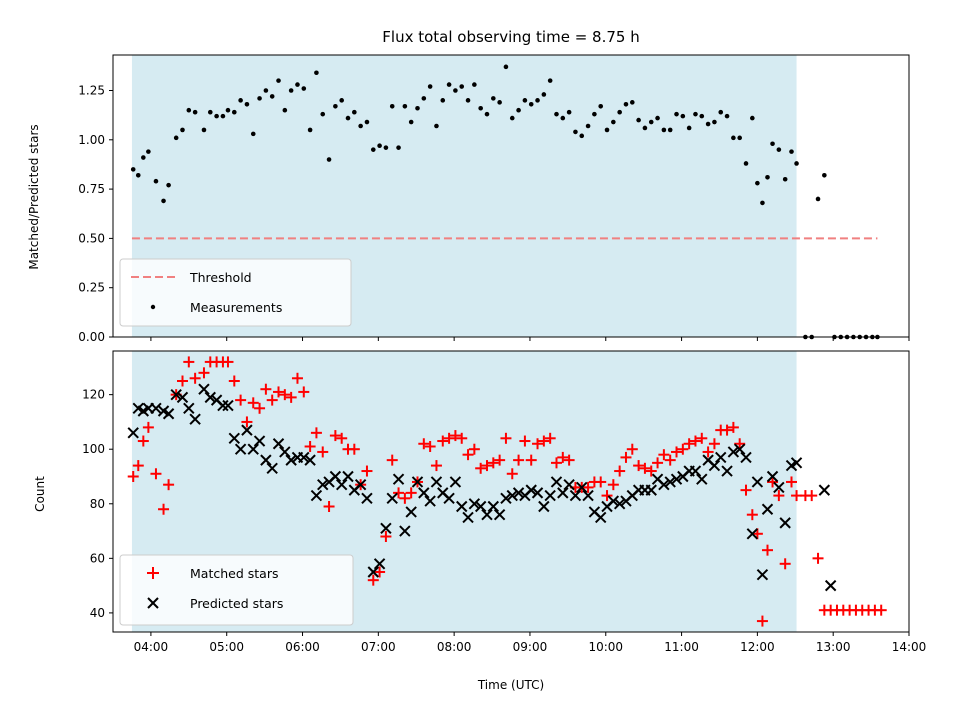  Describe the element at coordinates (234, 573) in the screenshot. I see `legend-matched-label: Matched stars` at that location.